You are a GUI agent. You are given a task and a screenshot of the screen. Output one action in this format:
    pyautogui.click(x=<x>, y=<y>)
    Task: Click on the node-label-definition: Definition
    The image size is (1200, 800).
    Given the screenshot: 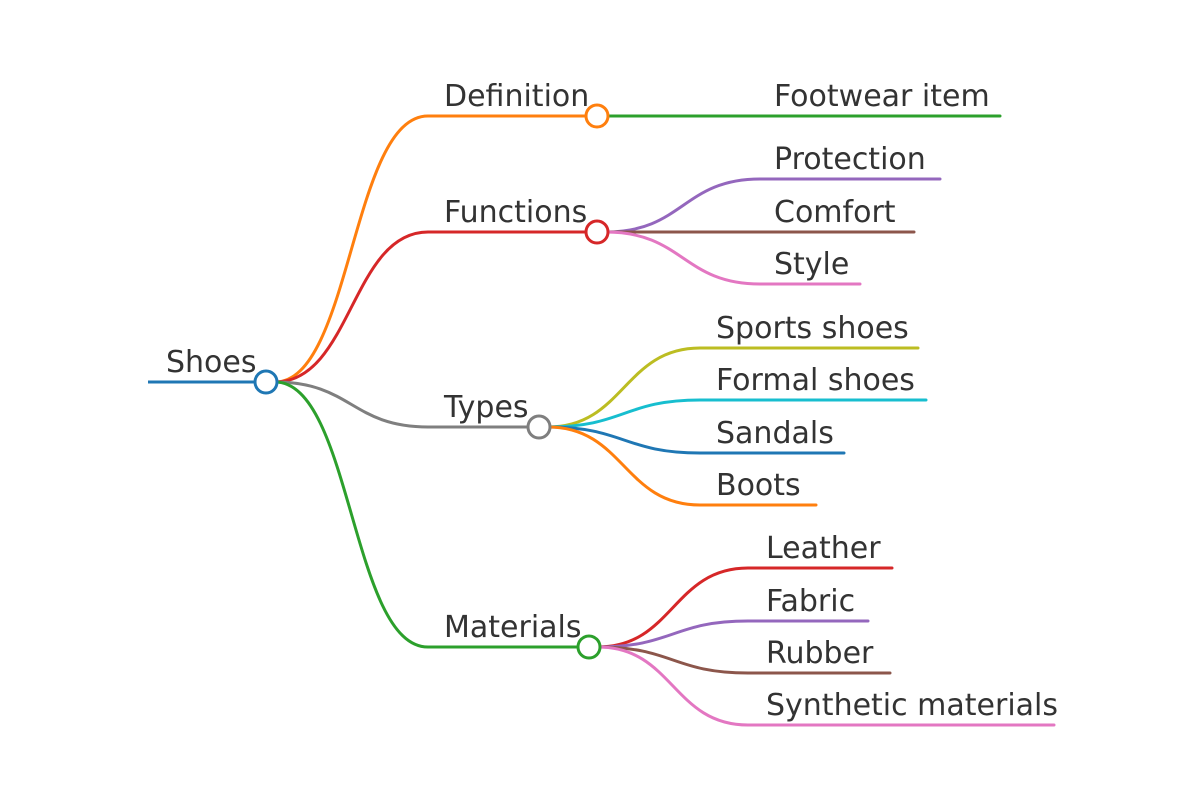 What is the action you would take?
    pyautogui.click(x=516, y=96)
    